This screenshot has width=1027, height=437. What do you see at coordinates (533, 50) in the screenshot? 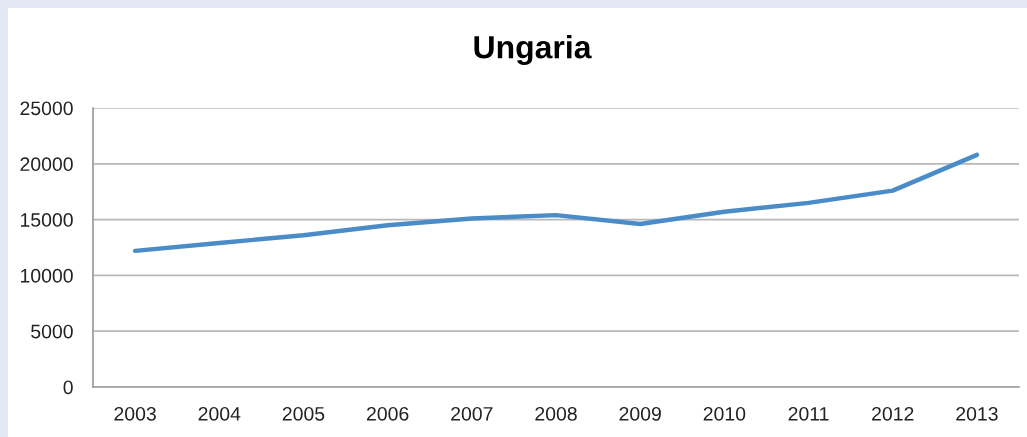
I see `chart-title: Ungaria` at bounding box center [533, 50].